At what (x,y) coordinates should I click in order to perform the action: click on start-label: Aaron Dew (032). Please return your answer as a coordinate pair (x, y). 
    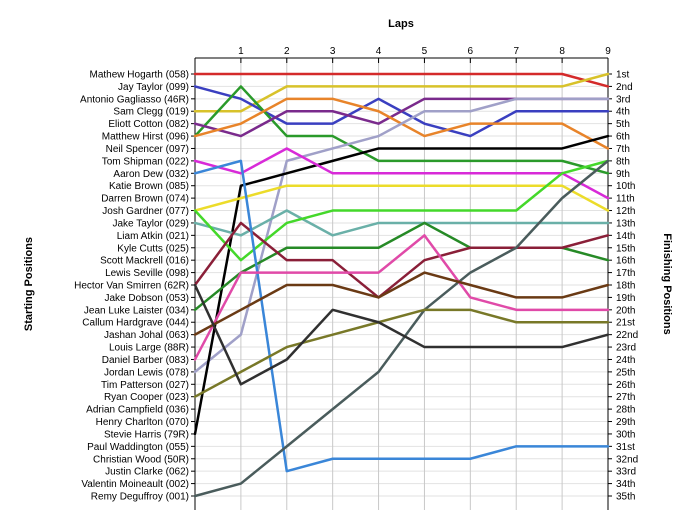
    Looking at the image, I should click on (151, 174).